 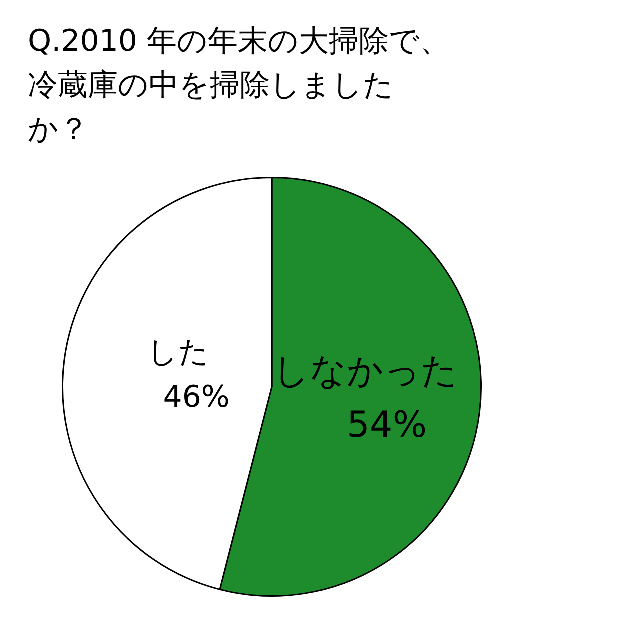 I want to click on data-label: 46%, so click(x=196, y=397).